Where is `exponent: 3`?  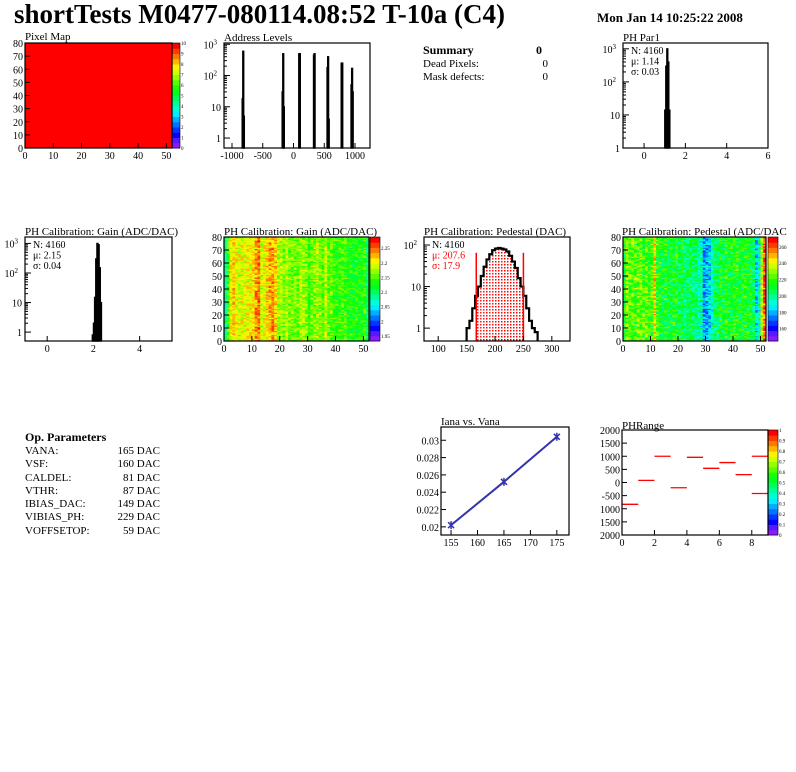 exponent: 3 is located at coordinates (216, 42).